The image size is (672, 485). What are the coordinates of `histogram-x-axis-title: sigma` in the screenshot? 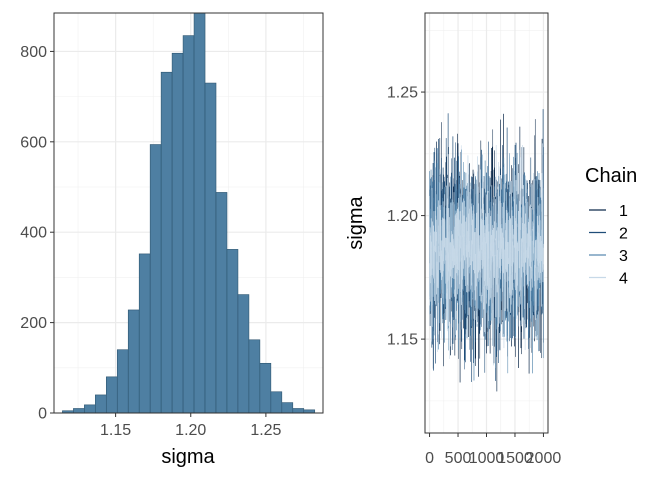 It's located at (188, 457).